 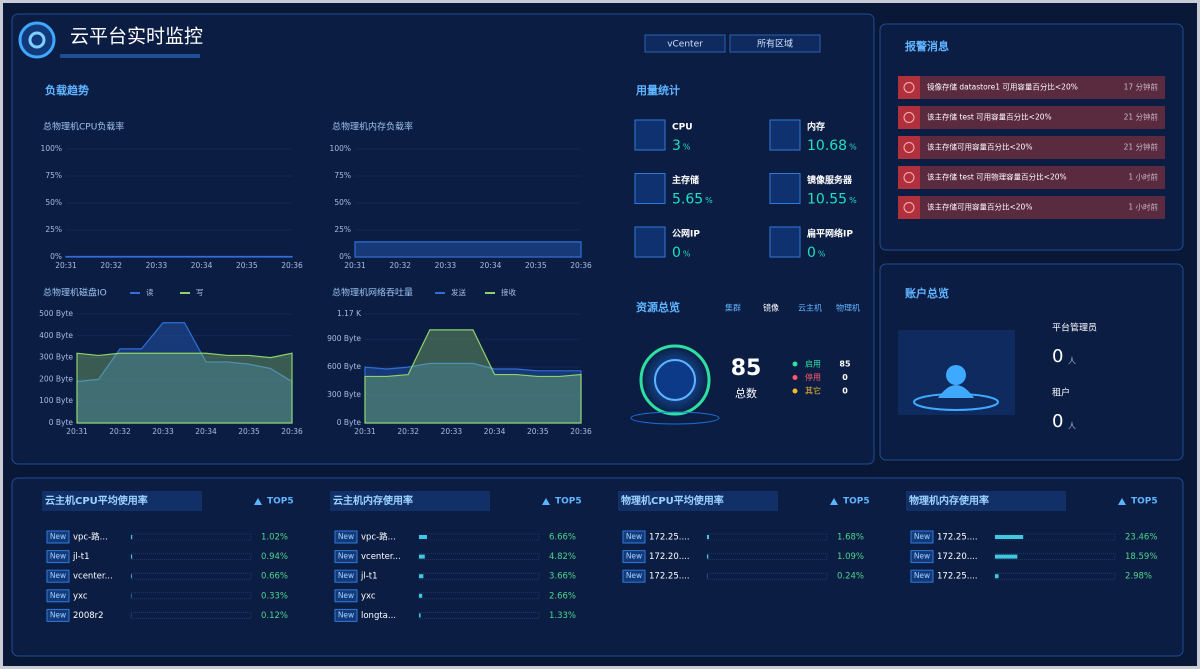 What do you see at coordinates (850, 557) in the screenshot?
I see `item-value: 1.09%` at bounding box center [850, 557].